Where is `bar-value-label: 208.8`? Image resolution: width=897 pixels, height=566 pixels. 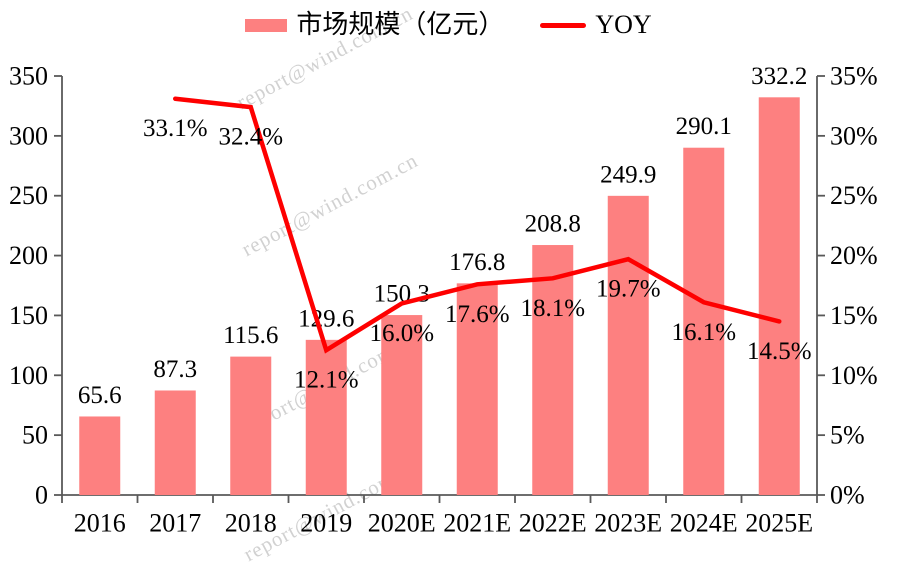
bar-value-label: 208.8 is located at coordinates (553, 224).